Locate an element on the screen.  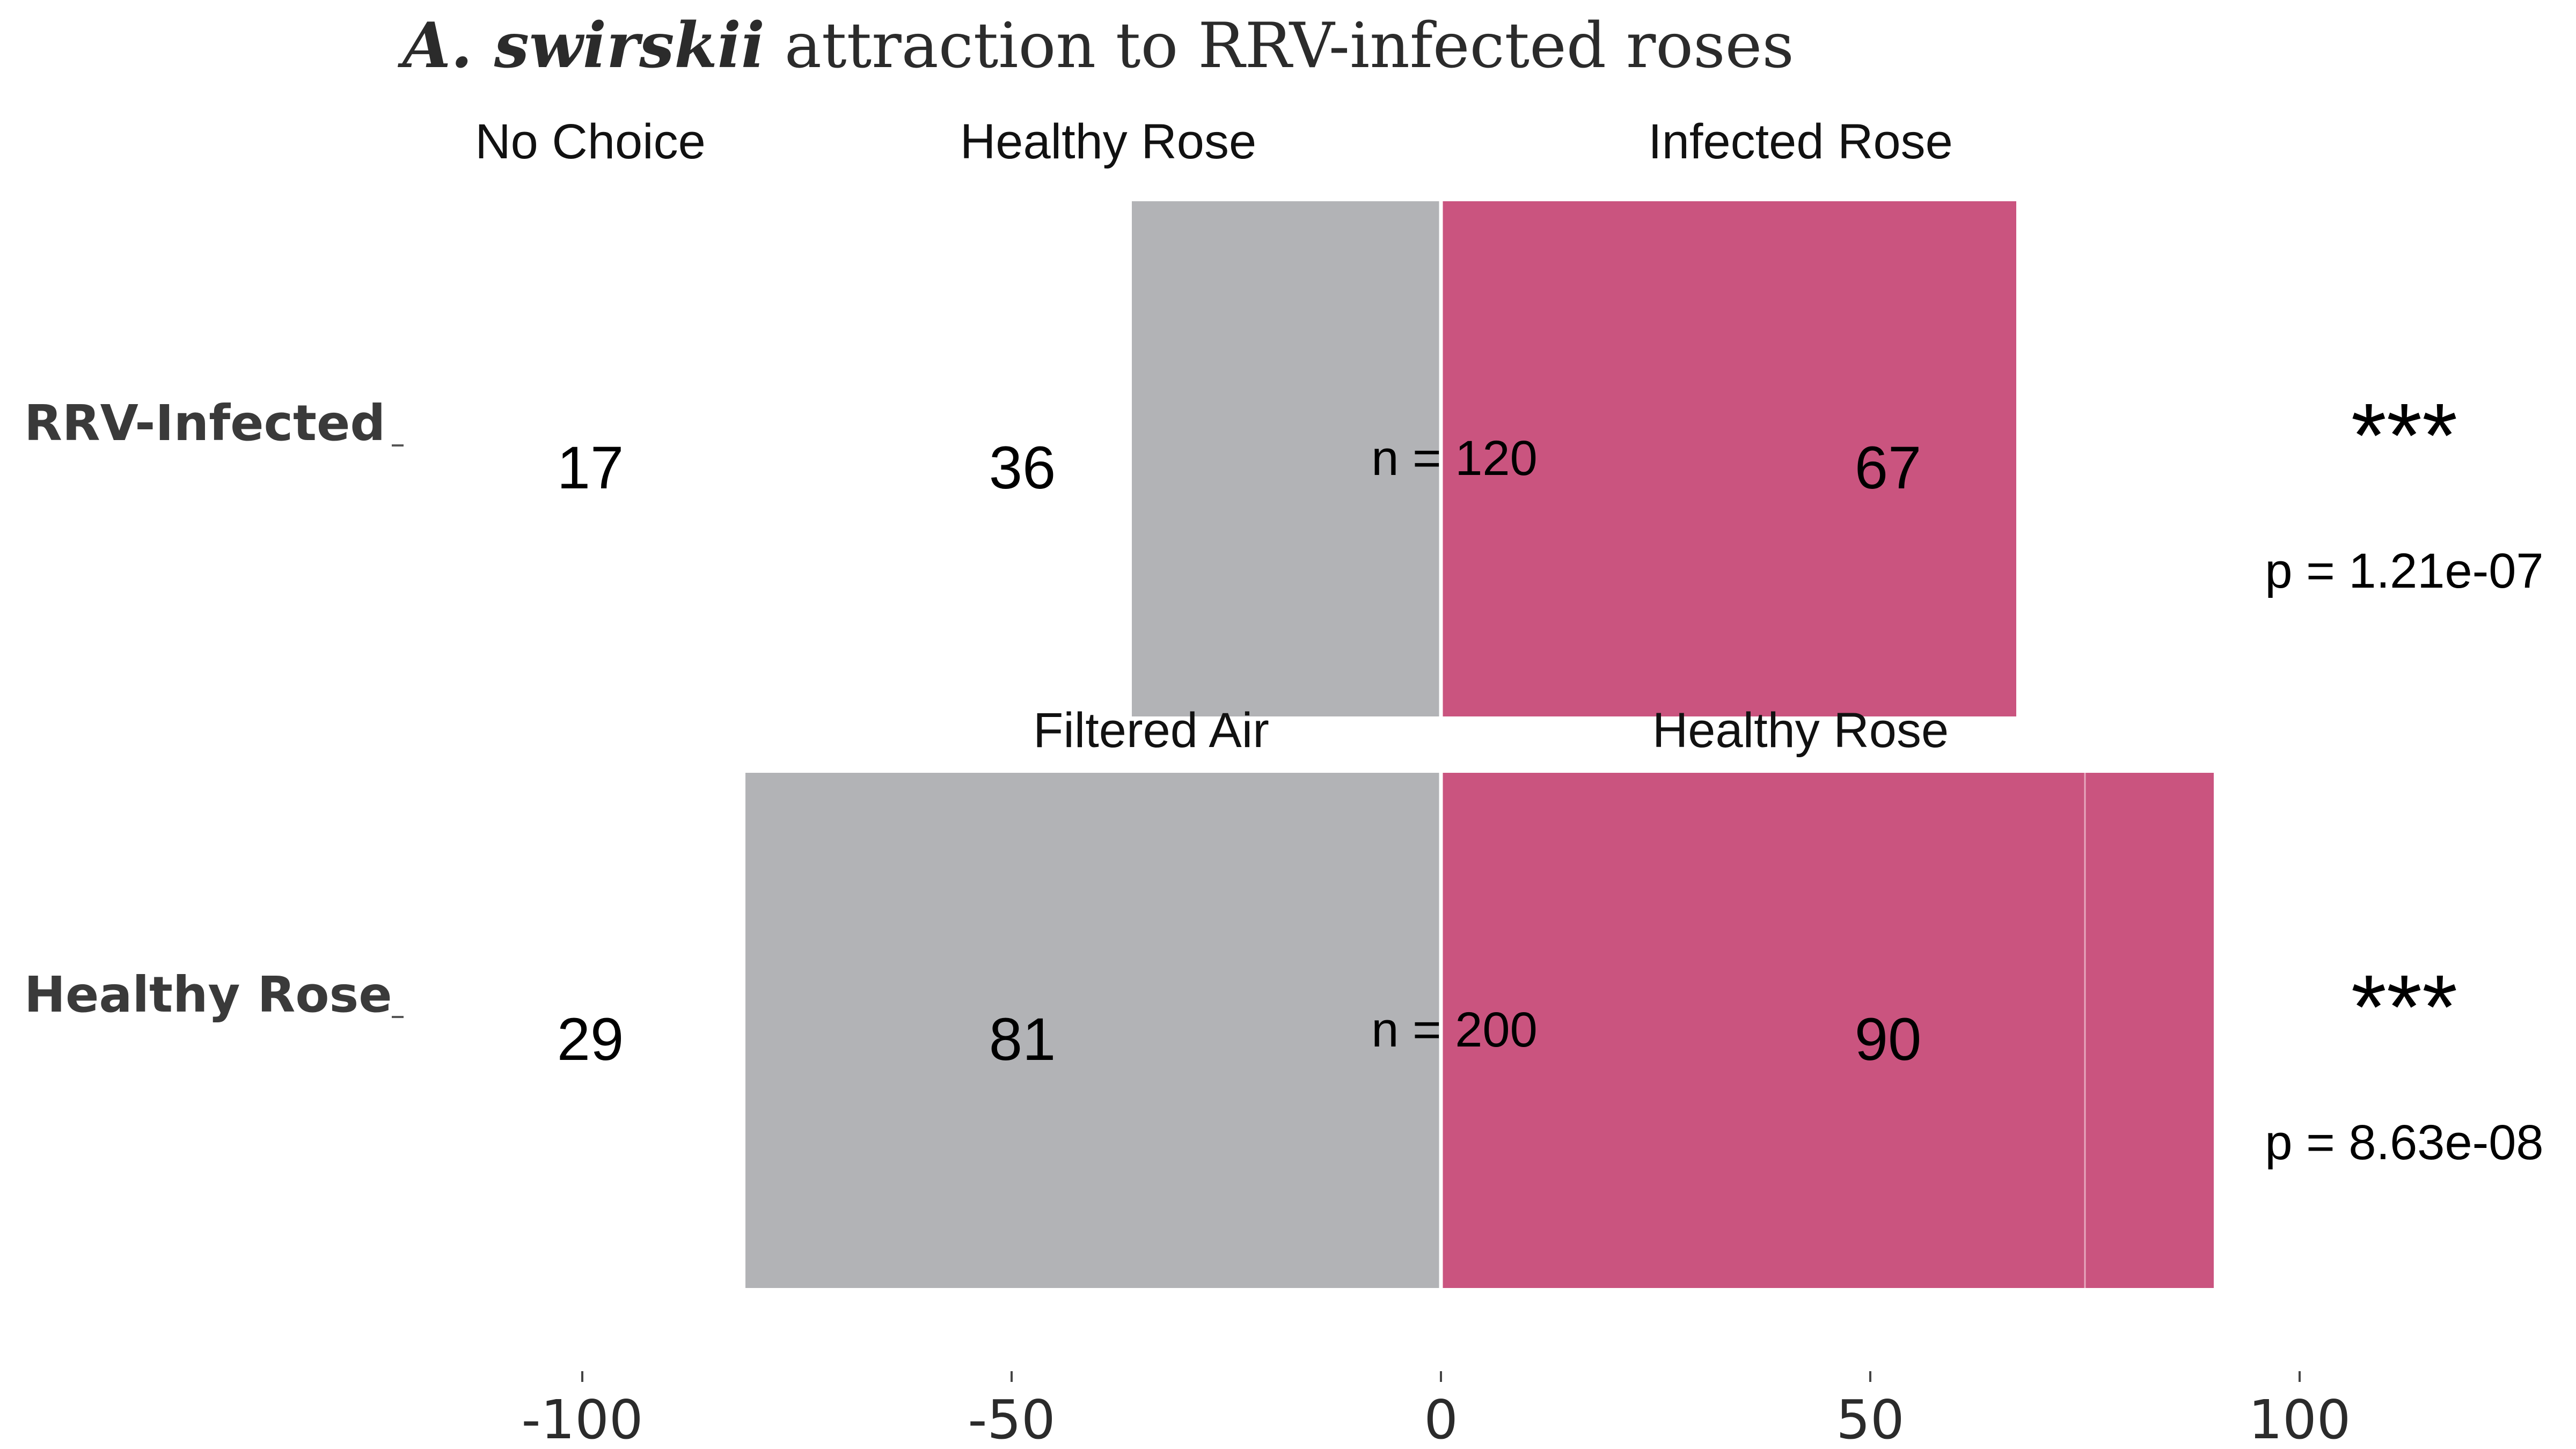
no-choice-count-0: 17 is located at coordinates (590, 467).